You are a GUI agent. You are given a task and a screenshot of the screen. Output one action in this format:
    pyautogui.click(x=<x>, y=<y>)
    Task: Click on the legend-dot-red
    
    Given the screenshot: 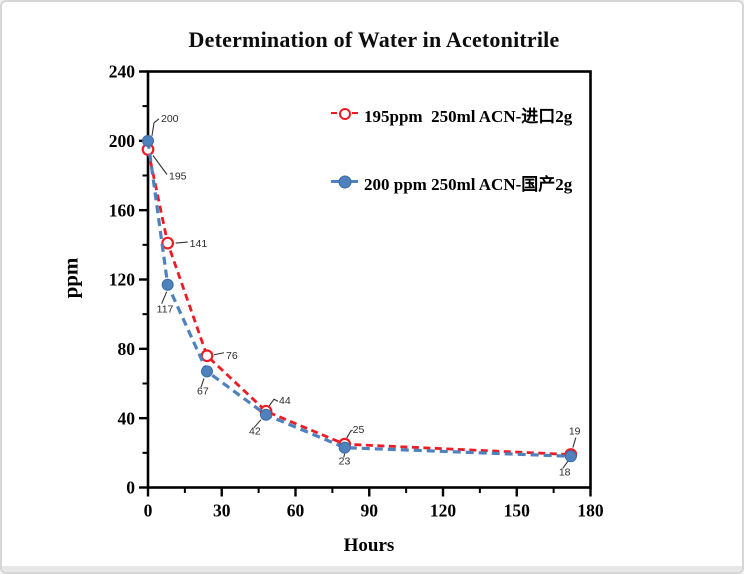 What is the action you would take?
    pyautogui.click(x=344, y=114)
    